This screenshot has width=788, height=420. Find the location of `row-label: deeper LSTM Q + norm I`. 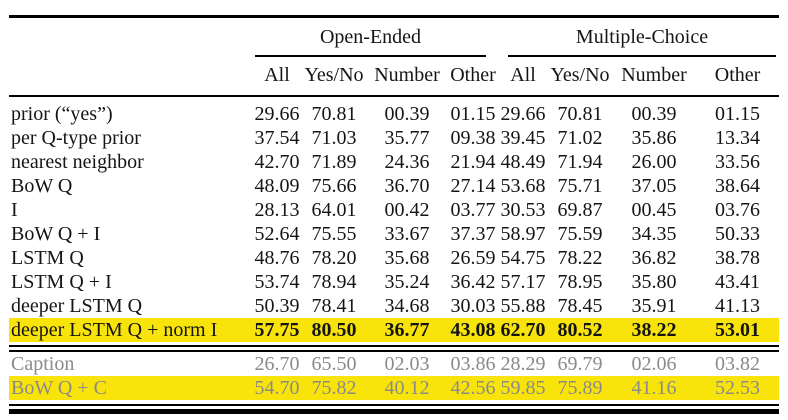

row-label: deeper LSTM Q + norm I is located at coordinates (114, 330).